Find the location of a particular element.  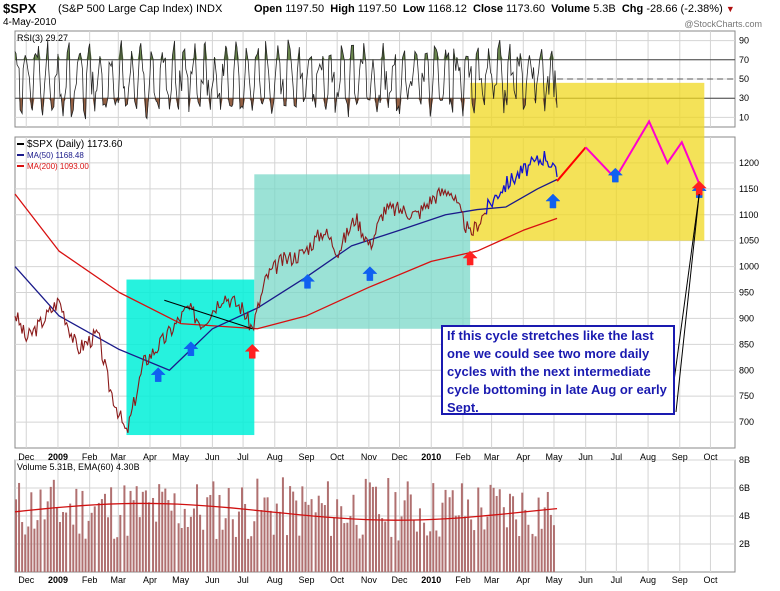

volume-x-tick-label: Mar is located at coordinates (492, 580).